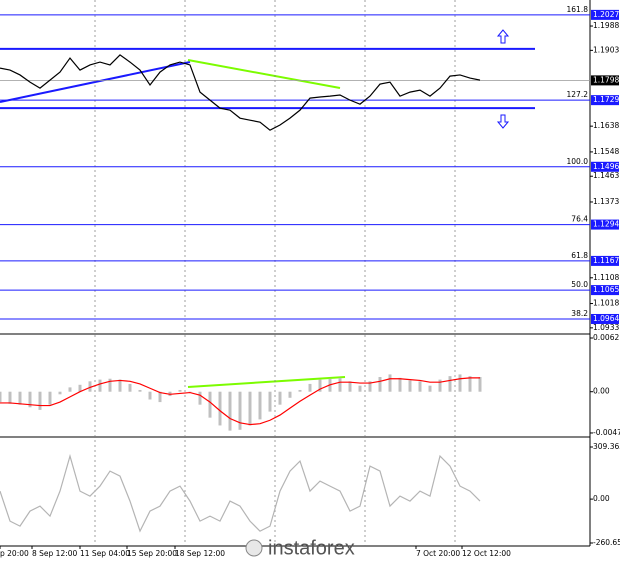  Describe the element at coordinates (579, 219) in the screenshot. I see `level-label: 76.4` at that location.